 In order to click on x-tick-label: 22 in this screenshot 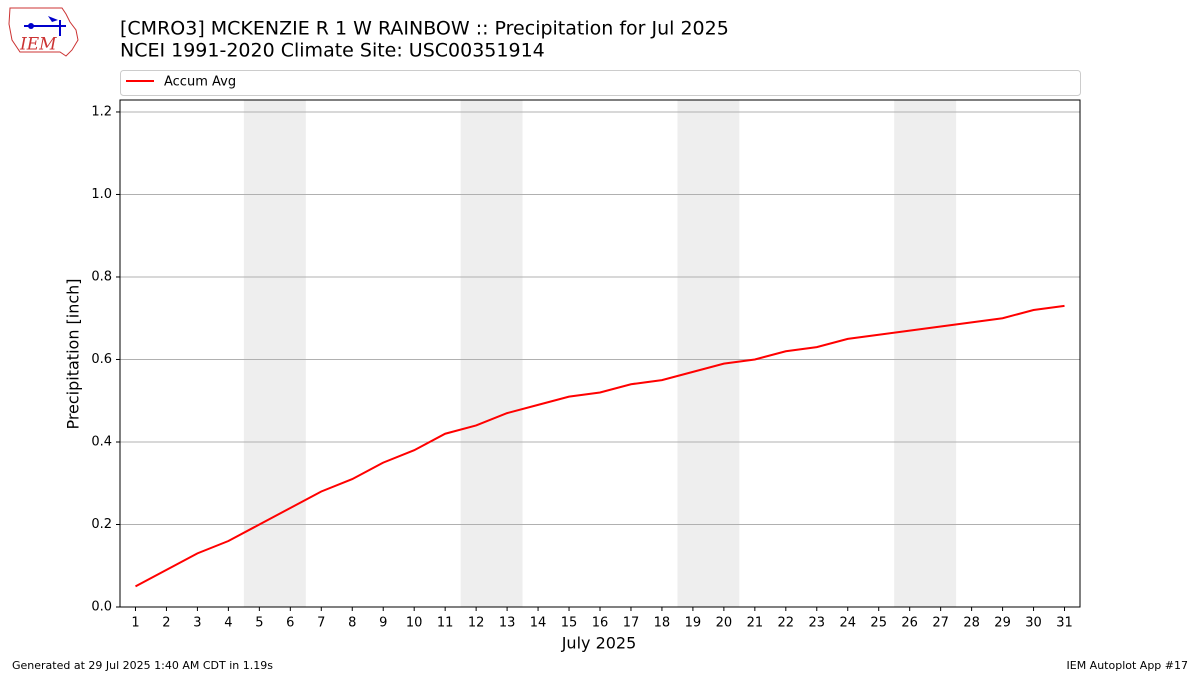, I will do `click(786, 623)`.